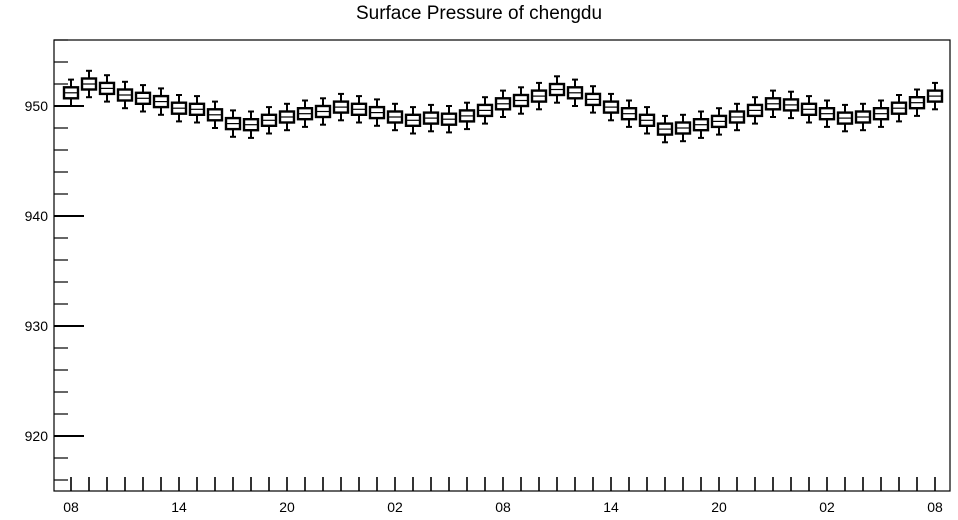  Describe the element at coordinates (37, 216) in the screenshot. I see `y-tick-label: 940` at that location.